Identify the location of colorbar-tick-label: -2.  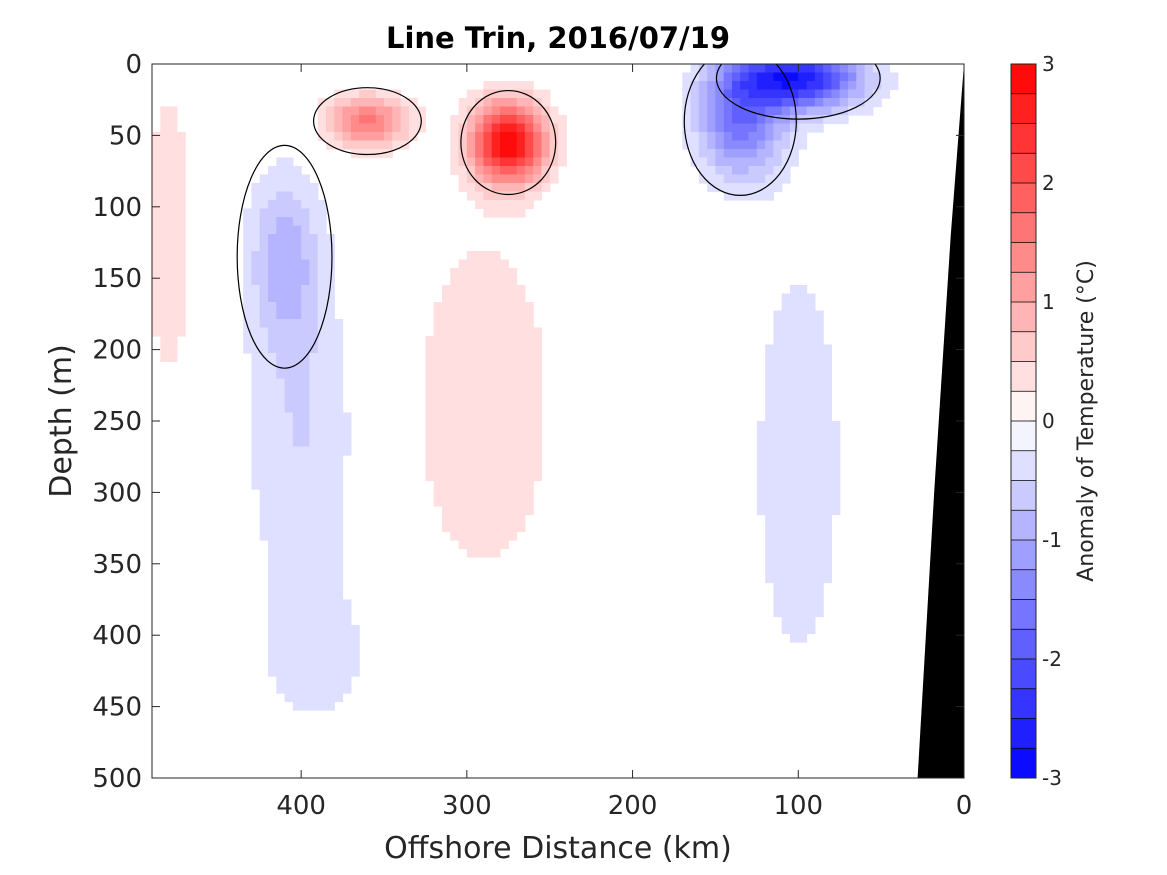
(1052, 659).